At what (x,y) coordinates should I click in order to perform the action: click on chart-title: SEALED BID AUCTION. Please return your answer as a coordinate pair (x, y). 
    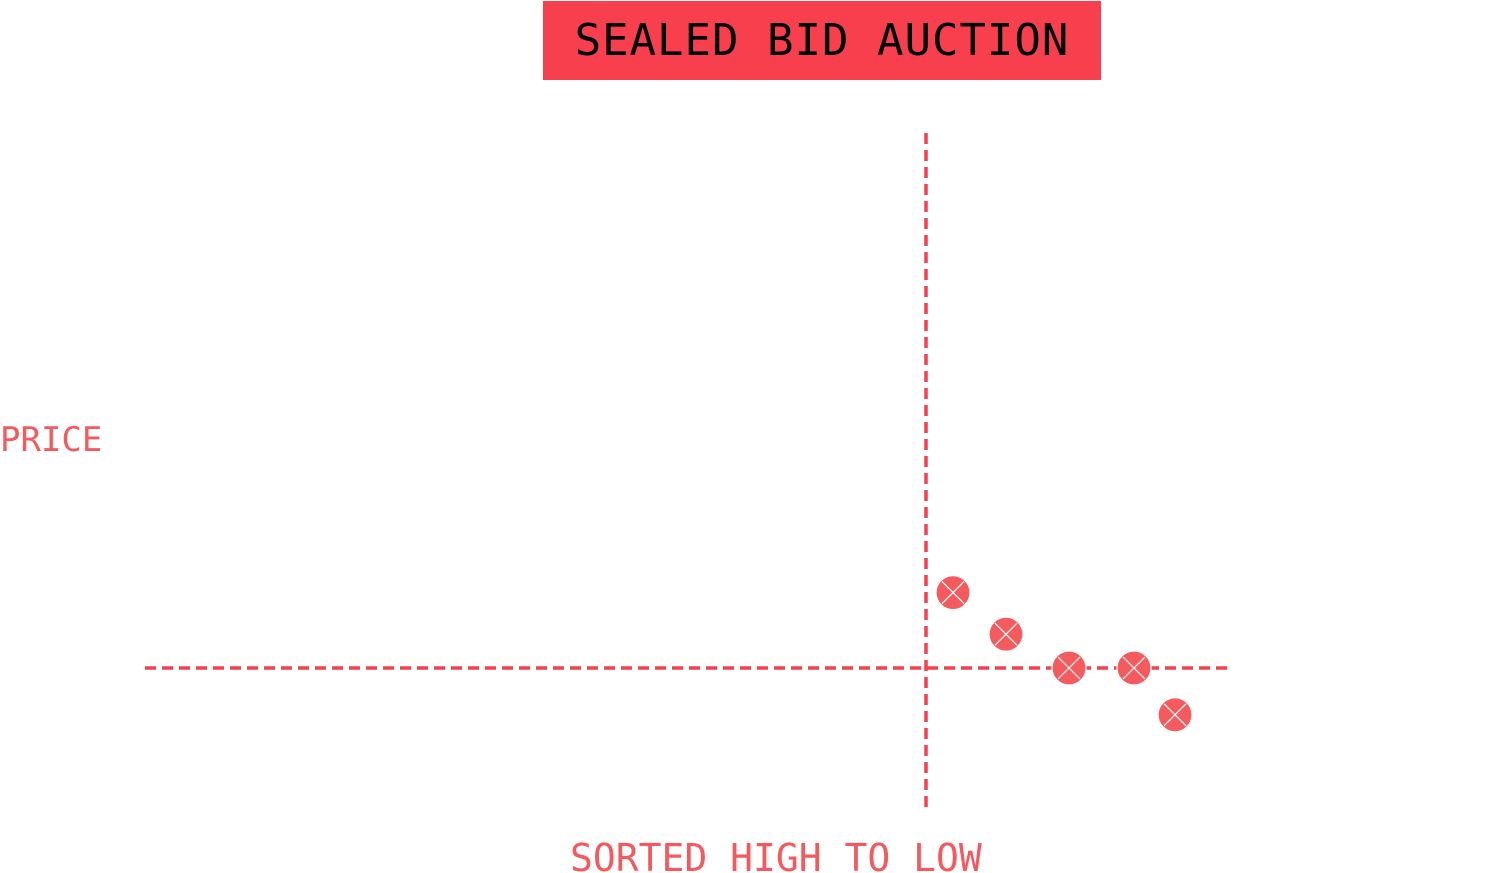
    Looking at the image, I should click on (822, 40).